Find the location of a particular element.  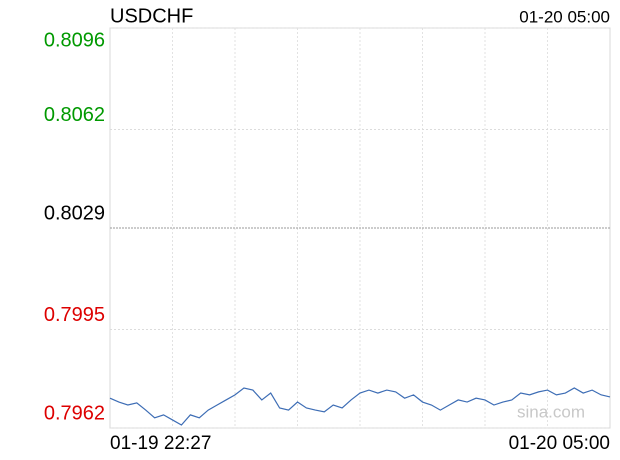

y-tick-label: 0.8062 is located at coordinates (74, 115).